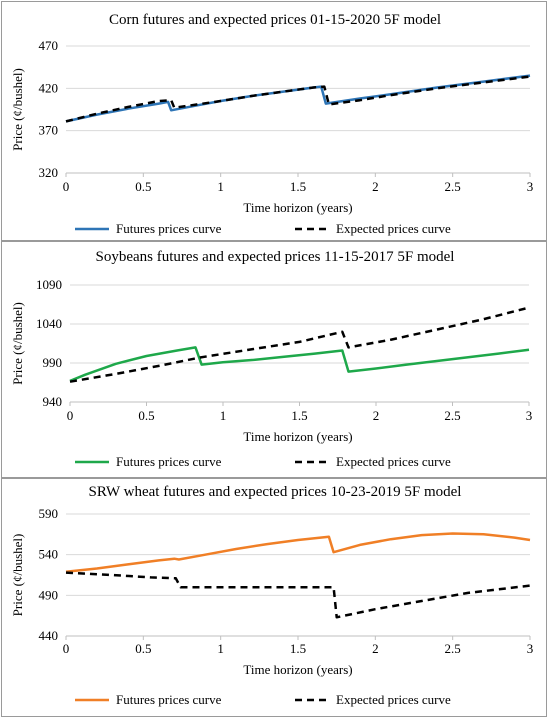 The width and height of the screenshot is (550, 718). Describe the element at coordinates (297, 207) in the screenshot. I see `corn-x-axis-label: Time horizon (years)` at that location.